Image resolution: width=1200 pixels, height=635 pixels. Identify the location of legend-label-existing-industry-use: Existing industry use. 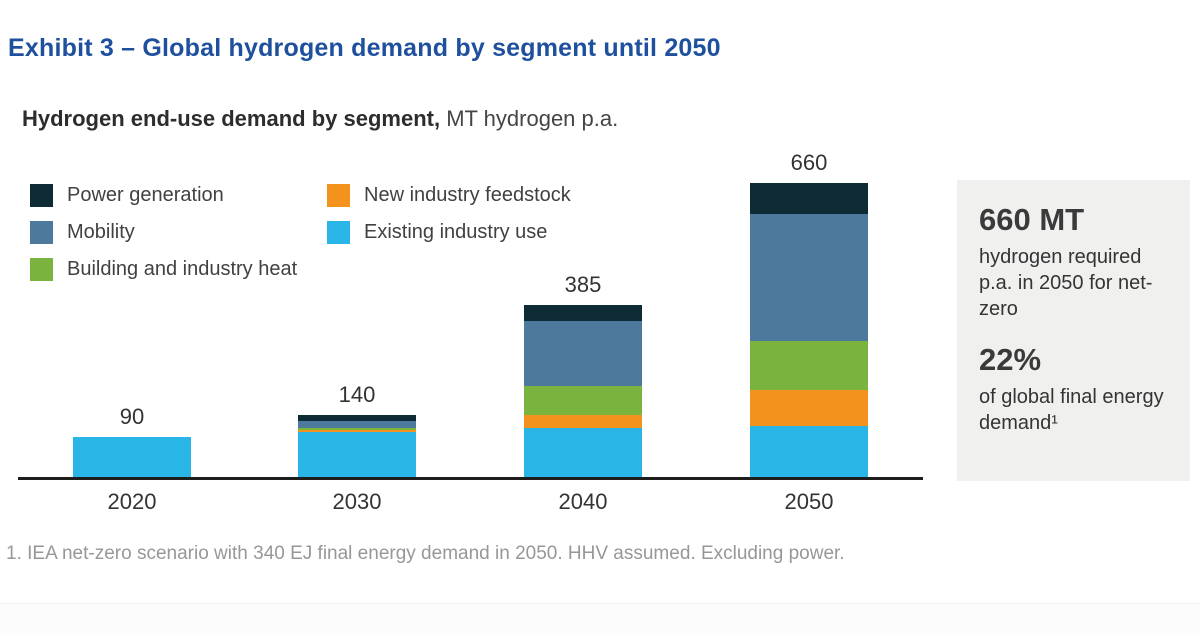
(456, 232).